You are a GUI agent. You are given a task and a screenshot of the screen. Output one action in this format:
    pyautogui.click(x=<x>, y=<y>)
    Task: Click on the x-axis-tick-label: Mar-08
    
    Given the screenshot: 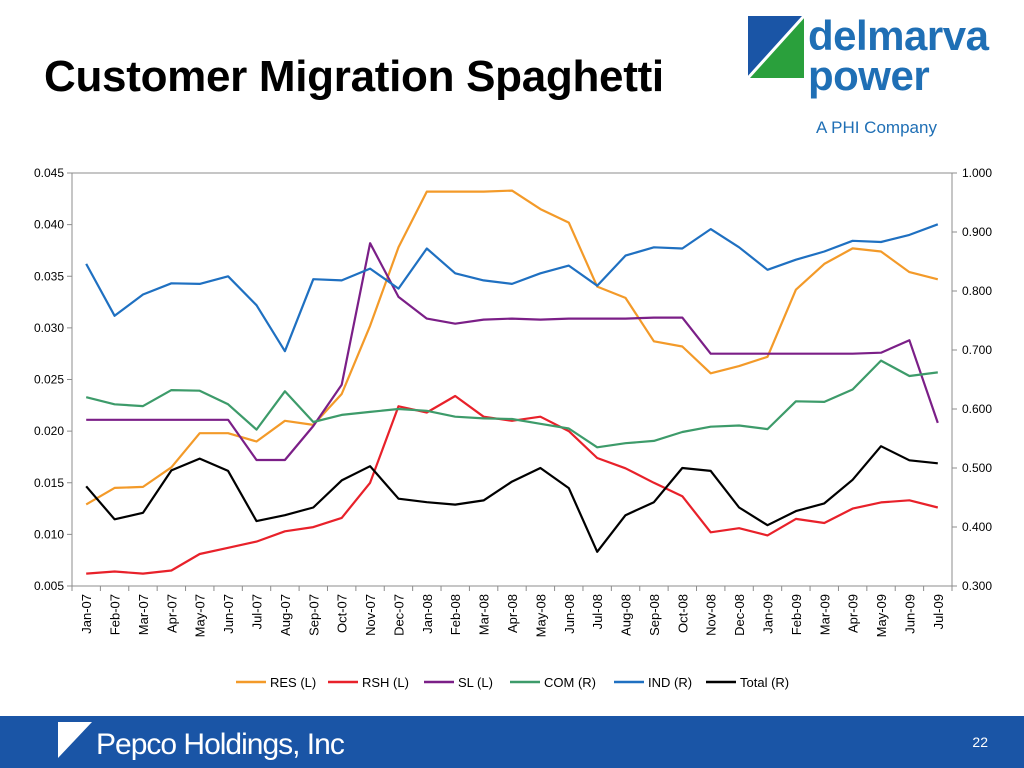 What is the action you would take?
    pyautogui.click(x=484, y=614)
    